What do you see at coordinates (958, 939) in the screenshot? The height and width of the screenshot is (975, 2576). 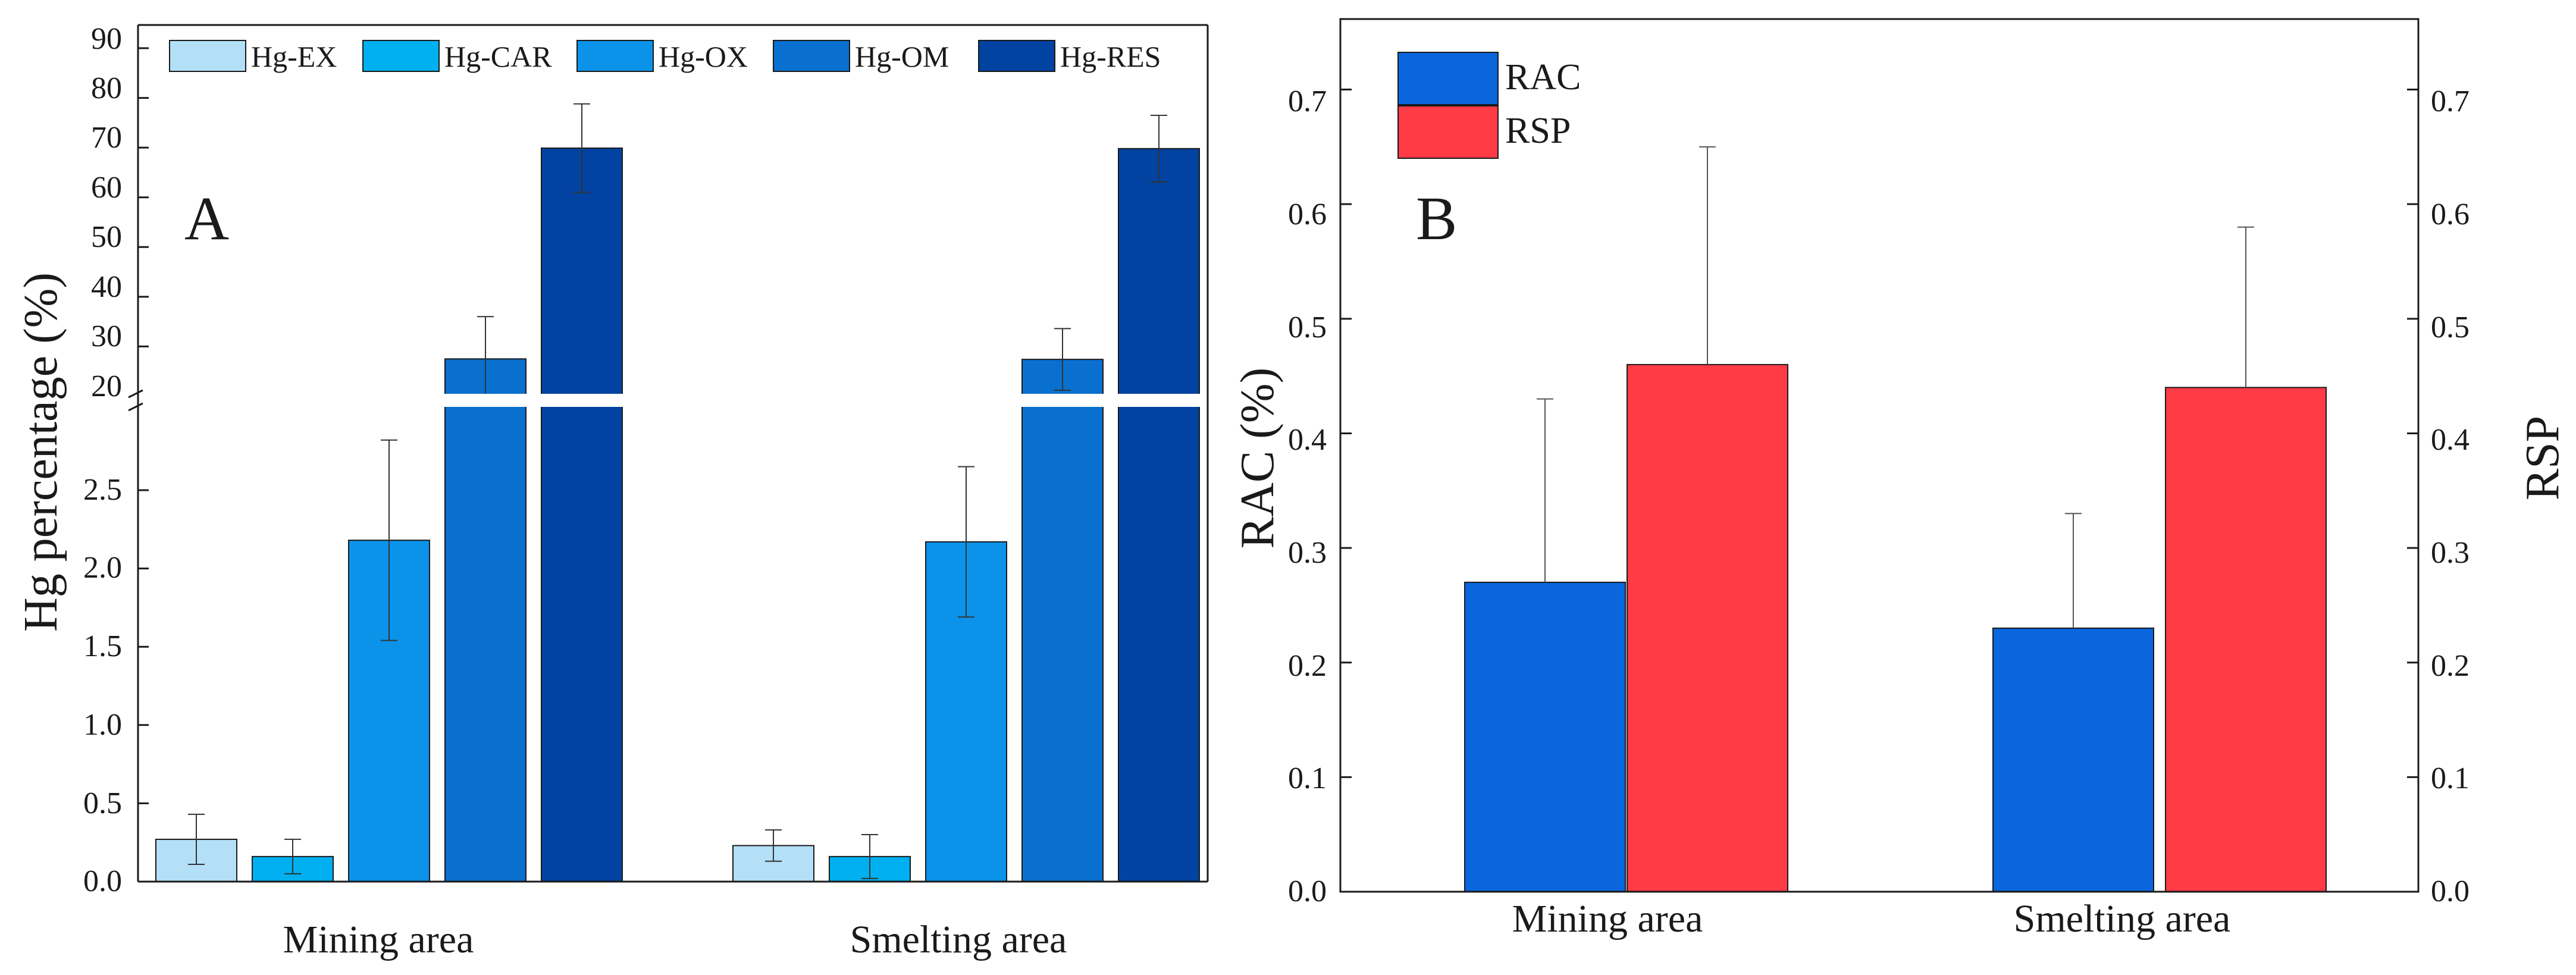 I see `a-category-1: Smelting area` at bounding box center [958, 939].